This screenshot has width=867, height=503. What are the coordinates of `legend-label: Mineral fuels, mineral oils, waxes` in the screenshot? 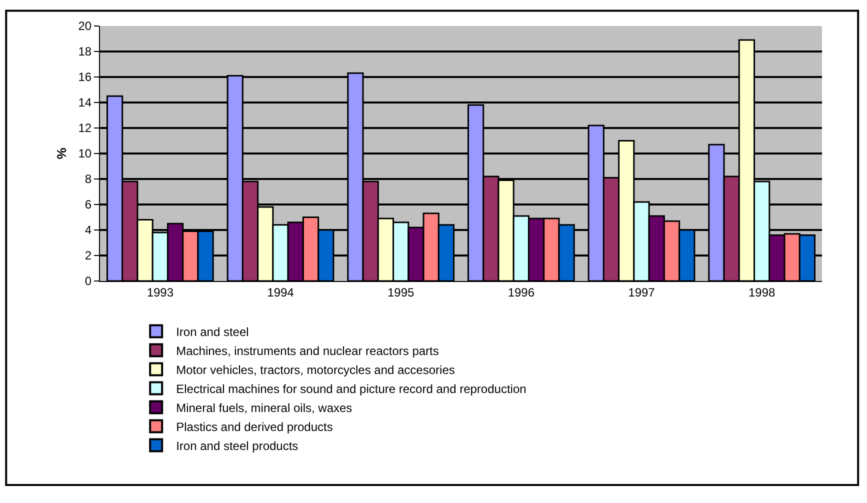 It's located at (264, 407).